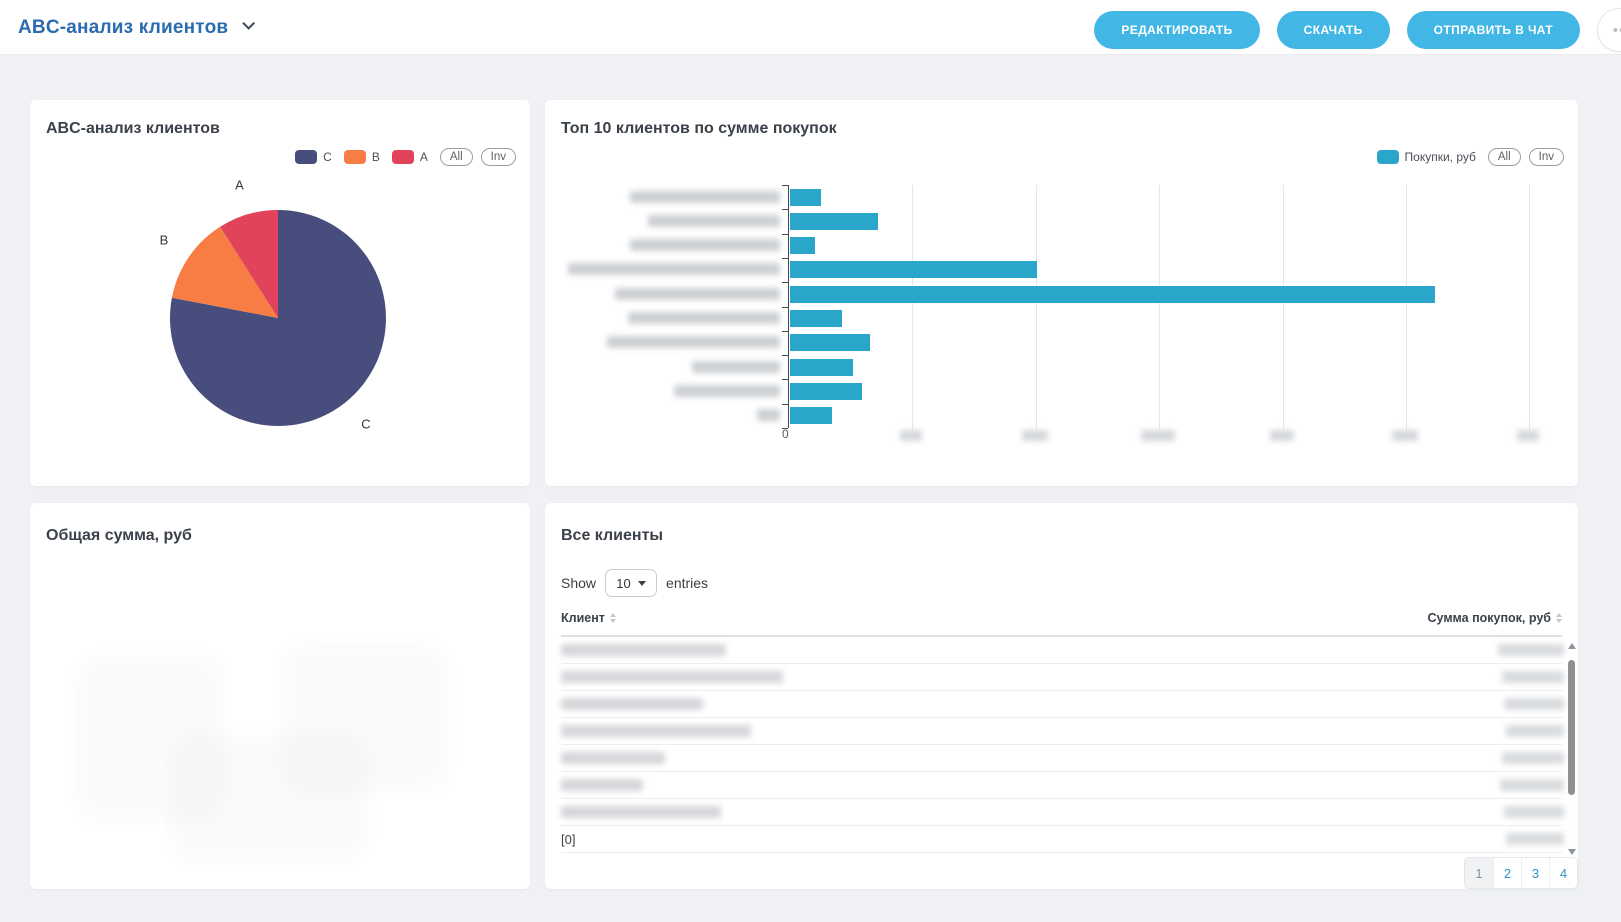 The image size is (1621, 922). What do you see at coordinates (1333, 30) in the screenshot?
I see `action-button-скачать: СКАЧАТЬ` at bounding box center [1333, 30].